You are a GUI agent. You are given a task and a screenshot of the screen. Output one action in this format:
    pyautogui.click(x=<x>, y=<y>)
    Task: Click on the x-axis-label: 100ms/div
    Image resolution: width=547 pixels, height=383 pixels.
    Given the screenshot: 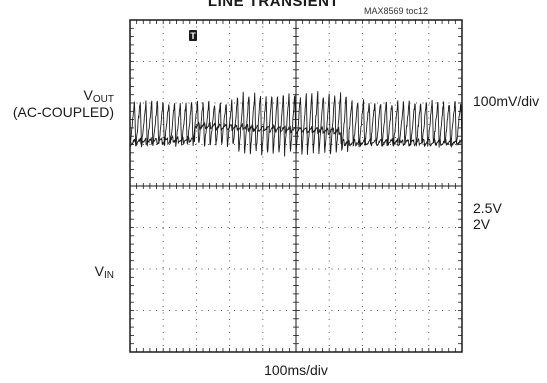 What is the action you would take?
    pyautogui.click(x=296, y=370)
    